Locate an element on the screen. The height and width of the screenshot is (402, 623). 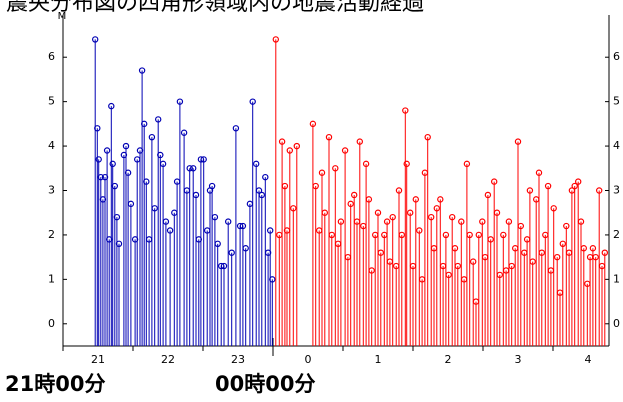
x-tick-label: 3 is located at coordinates (518, 359).